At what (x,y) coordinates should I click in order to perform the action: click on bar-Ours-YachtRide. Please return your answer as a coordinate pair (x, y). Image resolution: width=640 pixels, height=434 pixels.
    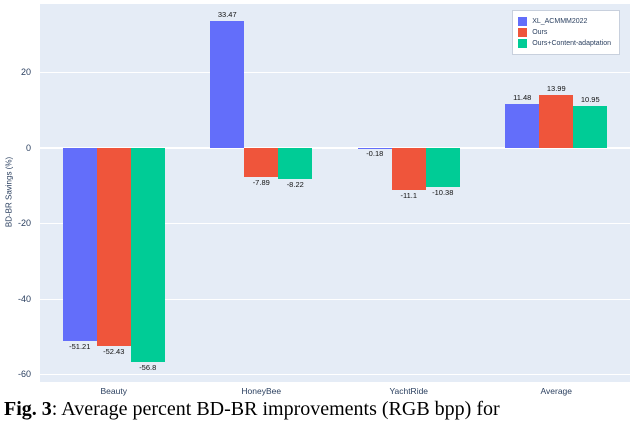
    Looking at the image, I should click on (408, 168).